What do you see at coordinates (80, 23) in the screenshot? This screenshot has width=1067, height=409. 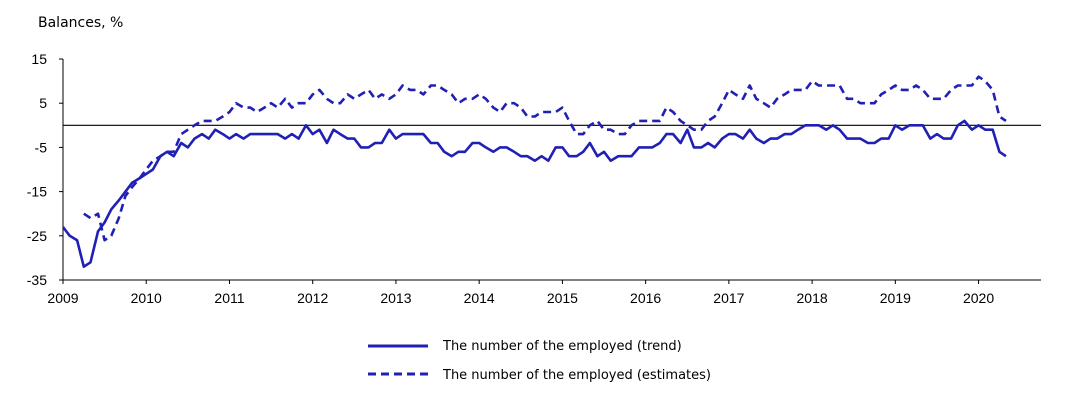 I see `y-axis-label: Balances, %` at bounding box center [80, 23].